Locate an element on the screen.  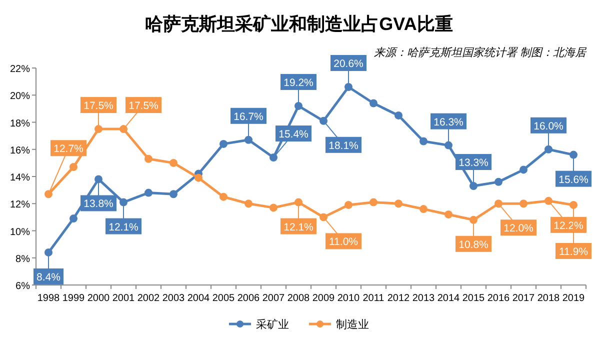
x-tick-label: 2013 is located at coordinates (424, 298).